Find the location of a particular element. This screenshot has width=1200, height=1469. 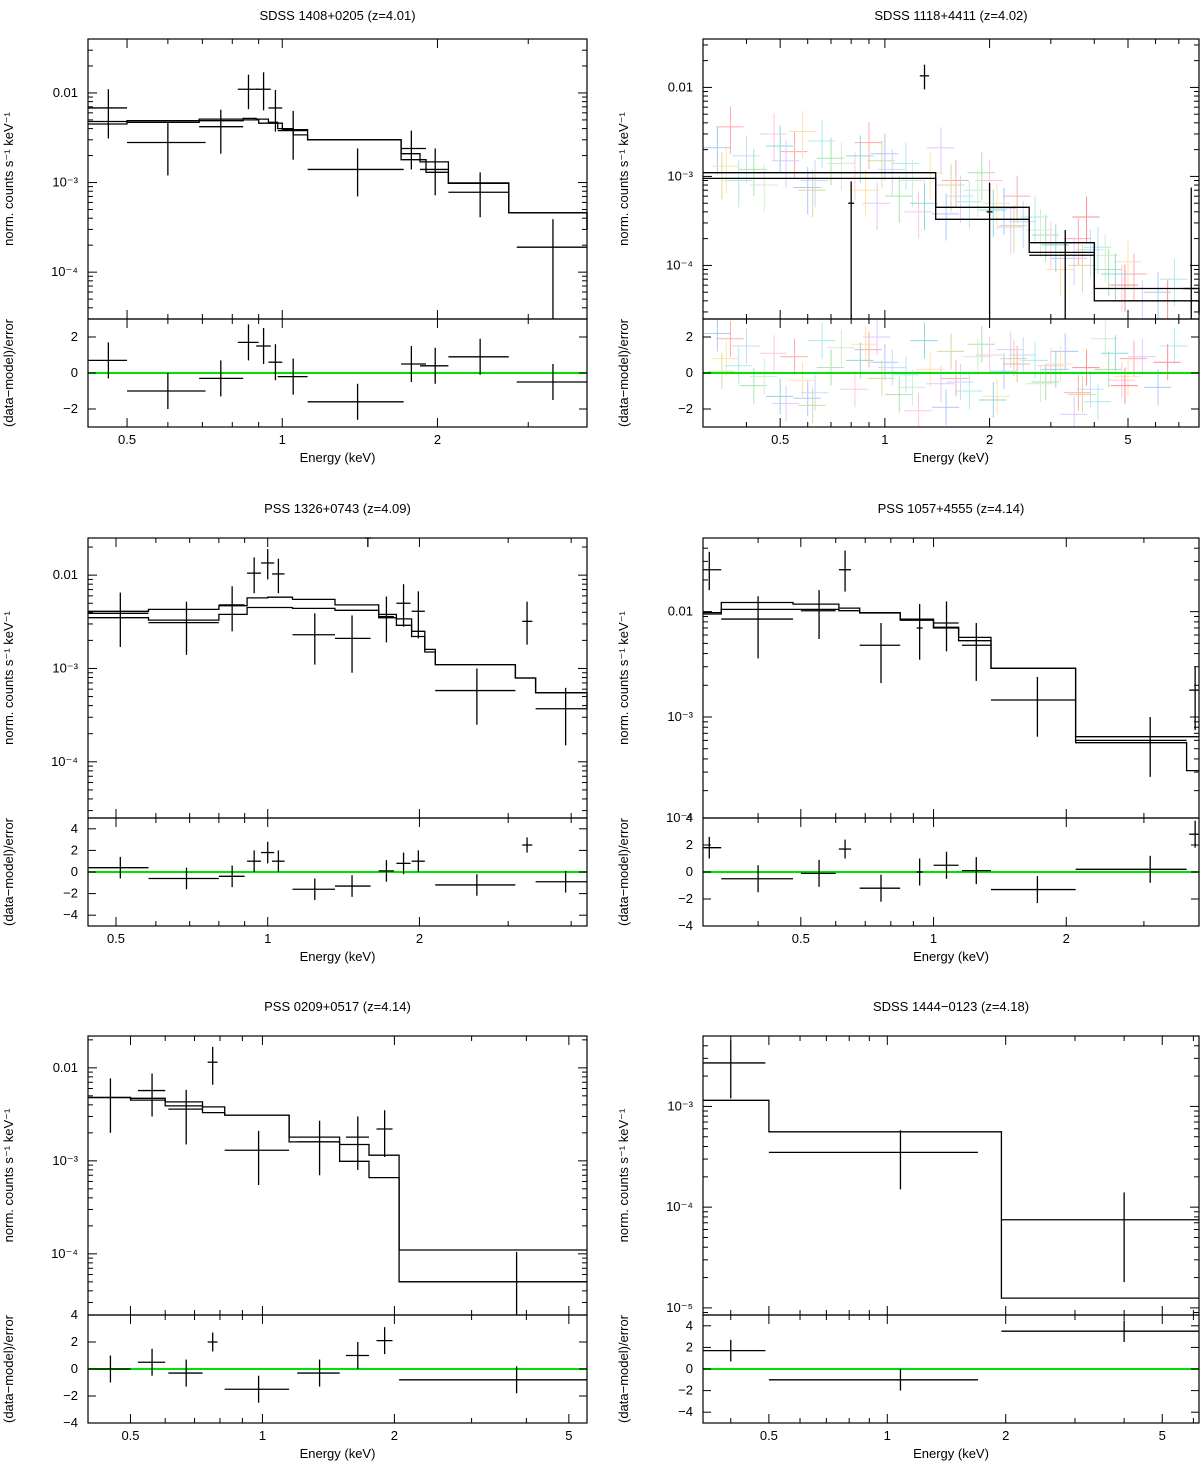

x-tick-label: 5 is located at coordinates (1162, 1435).